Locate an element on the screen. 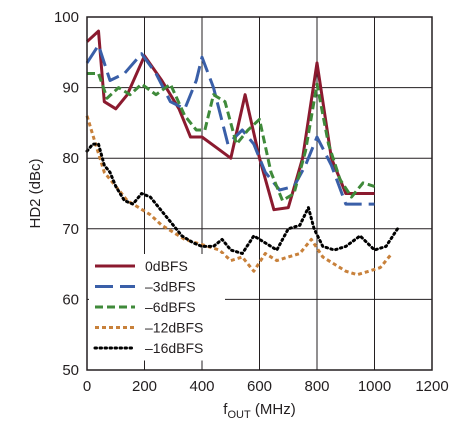 The width and height of the screenshot is (471, 423). y-tick-label: 90 is located at coordinates (70, 88).